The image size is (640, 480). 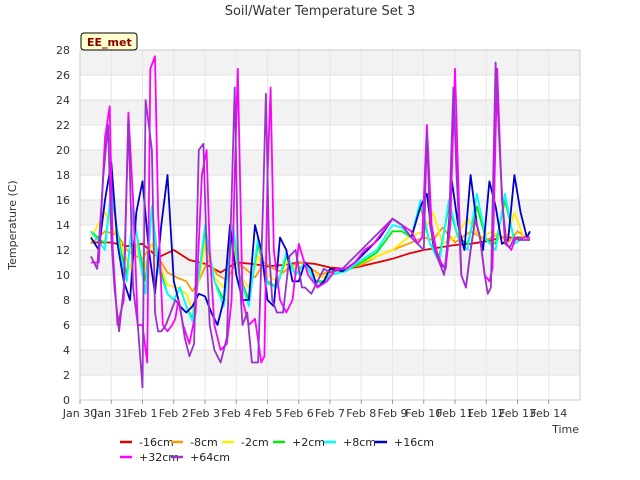 I want to click on x-tick-label: Feb 14, so click(x=548, y=413).